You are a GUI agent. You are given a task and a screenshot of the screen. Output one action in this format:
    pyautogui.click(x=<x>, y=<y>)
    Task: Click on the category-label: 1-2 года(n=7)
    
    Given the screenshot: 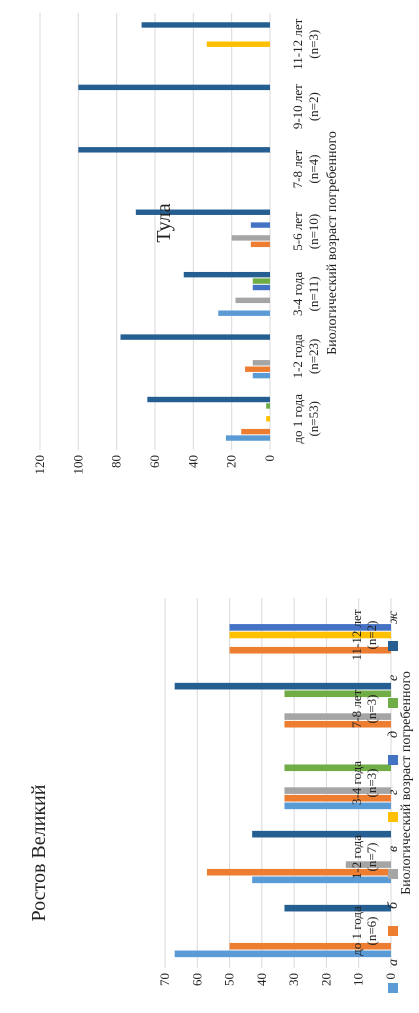 What is the action you would take?
    pyautogui.click(x=364, y=857)
    